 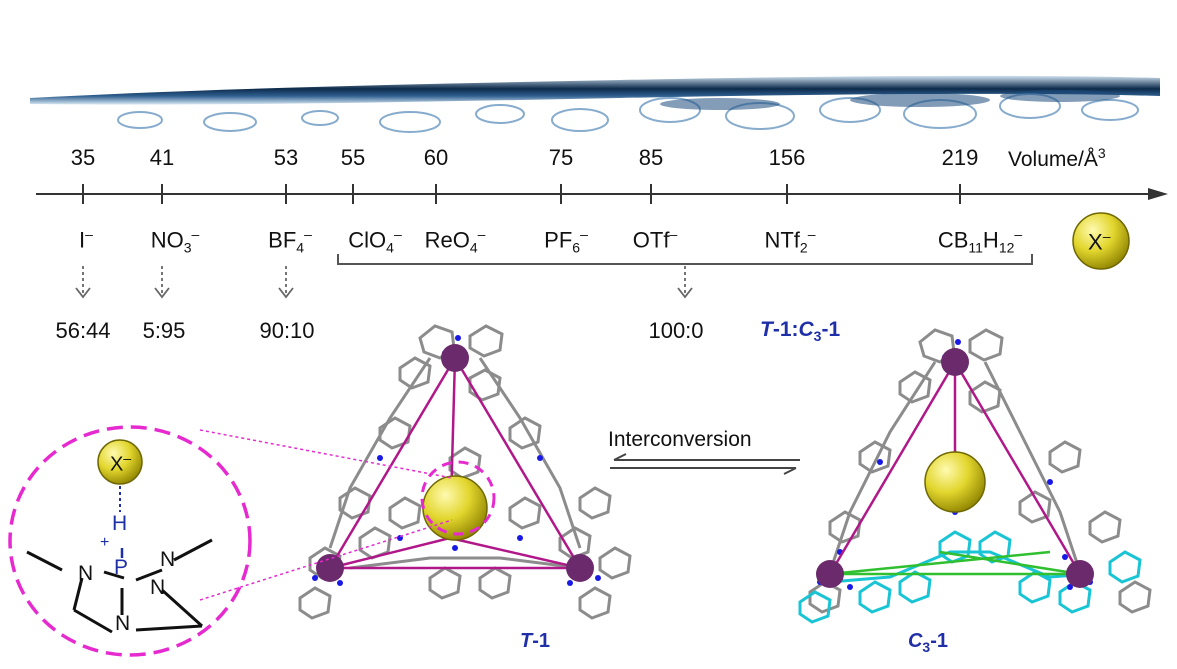 What do you see at coordinates (800, 331) in the screenshot?
I see `ratio-label: T-1:C3-1` at bounding box center [800, 331].